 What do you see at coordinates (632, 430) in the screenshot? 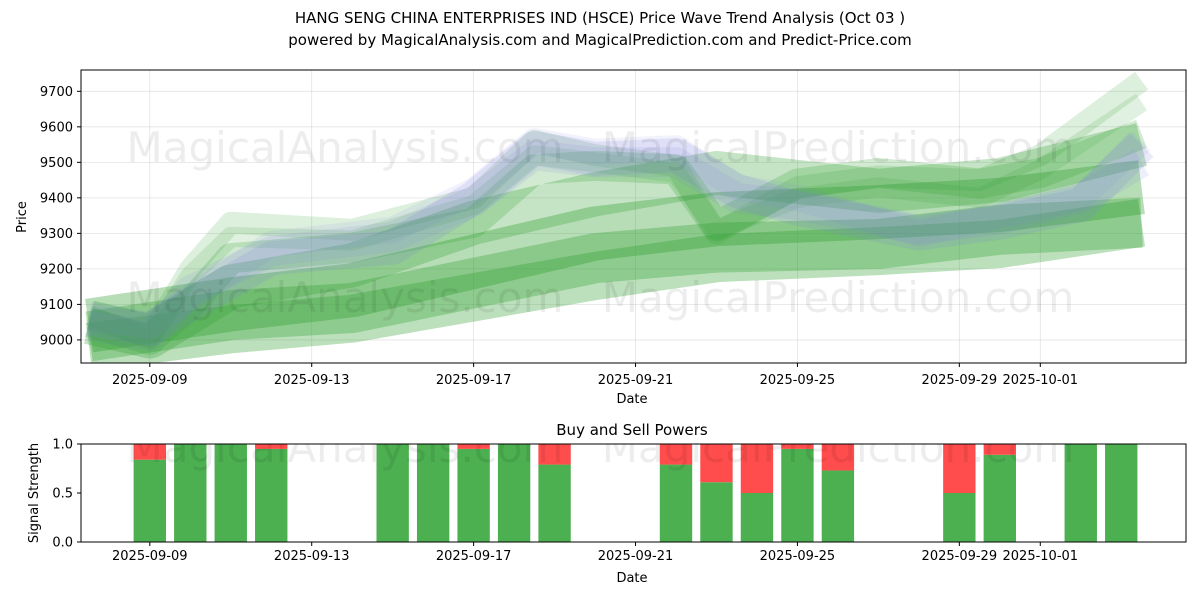
I see `signal-chart-title: Buy and Sell Powers` at bounding box center [632, 430].